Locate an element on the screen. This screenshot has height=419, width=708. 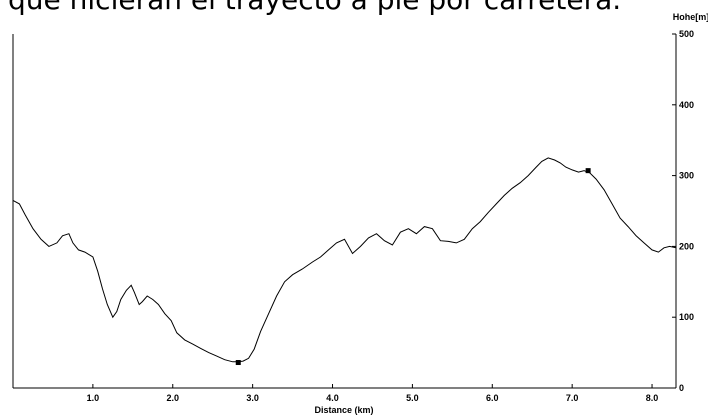
x-tick-label: 6.0 is located at coordinates (492, 398).